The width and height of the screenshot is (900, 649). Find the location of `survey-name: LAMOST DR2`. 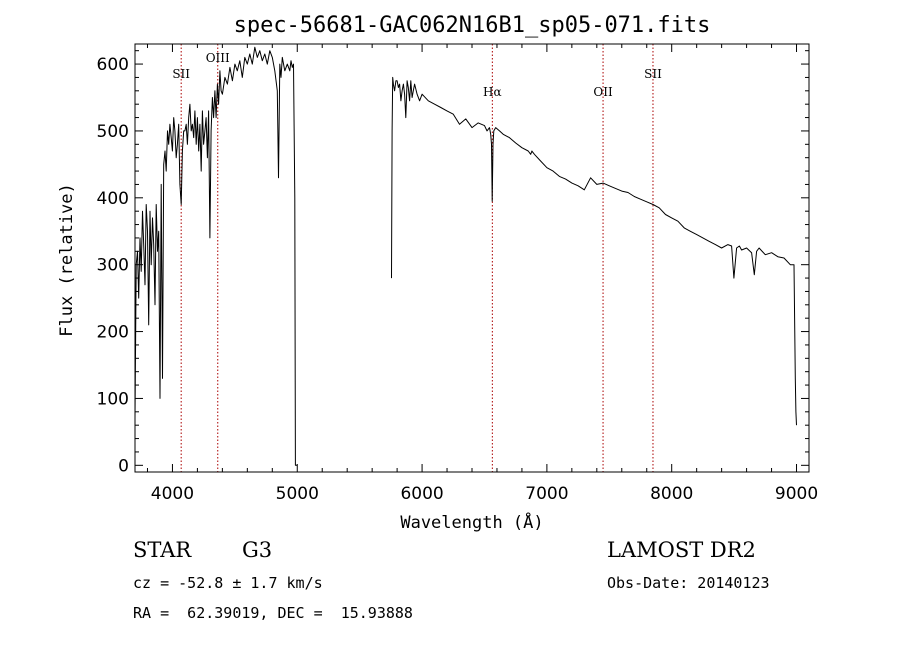

survey-name: LAMOST DR2 is located at coordinates (681, 550).